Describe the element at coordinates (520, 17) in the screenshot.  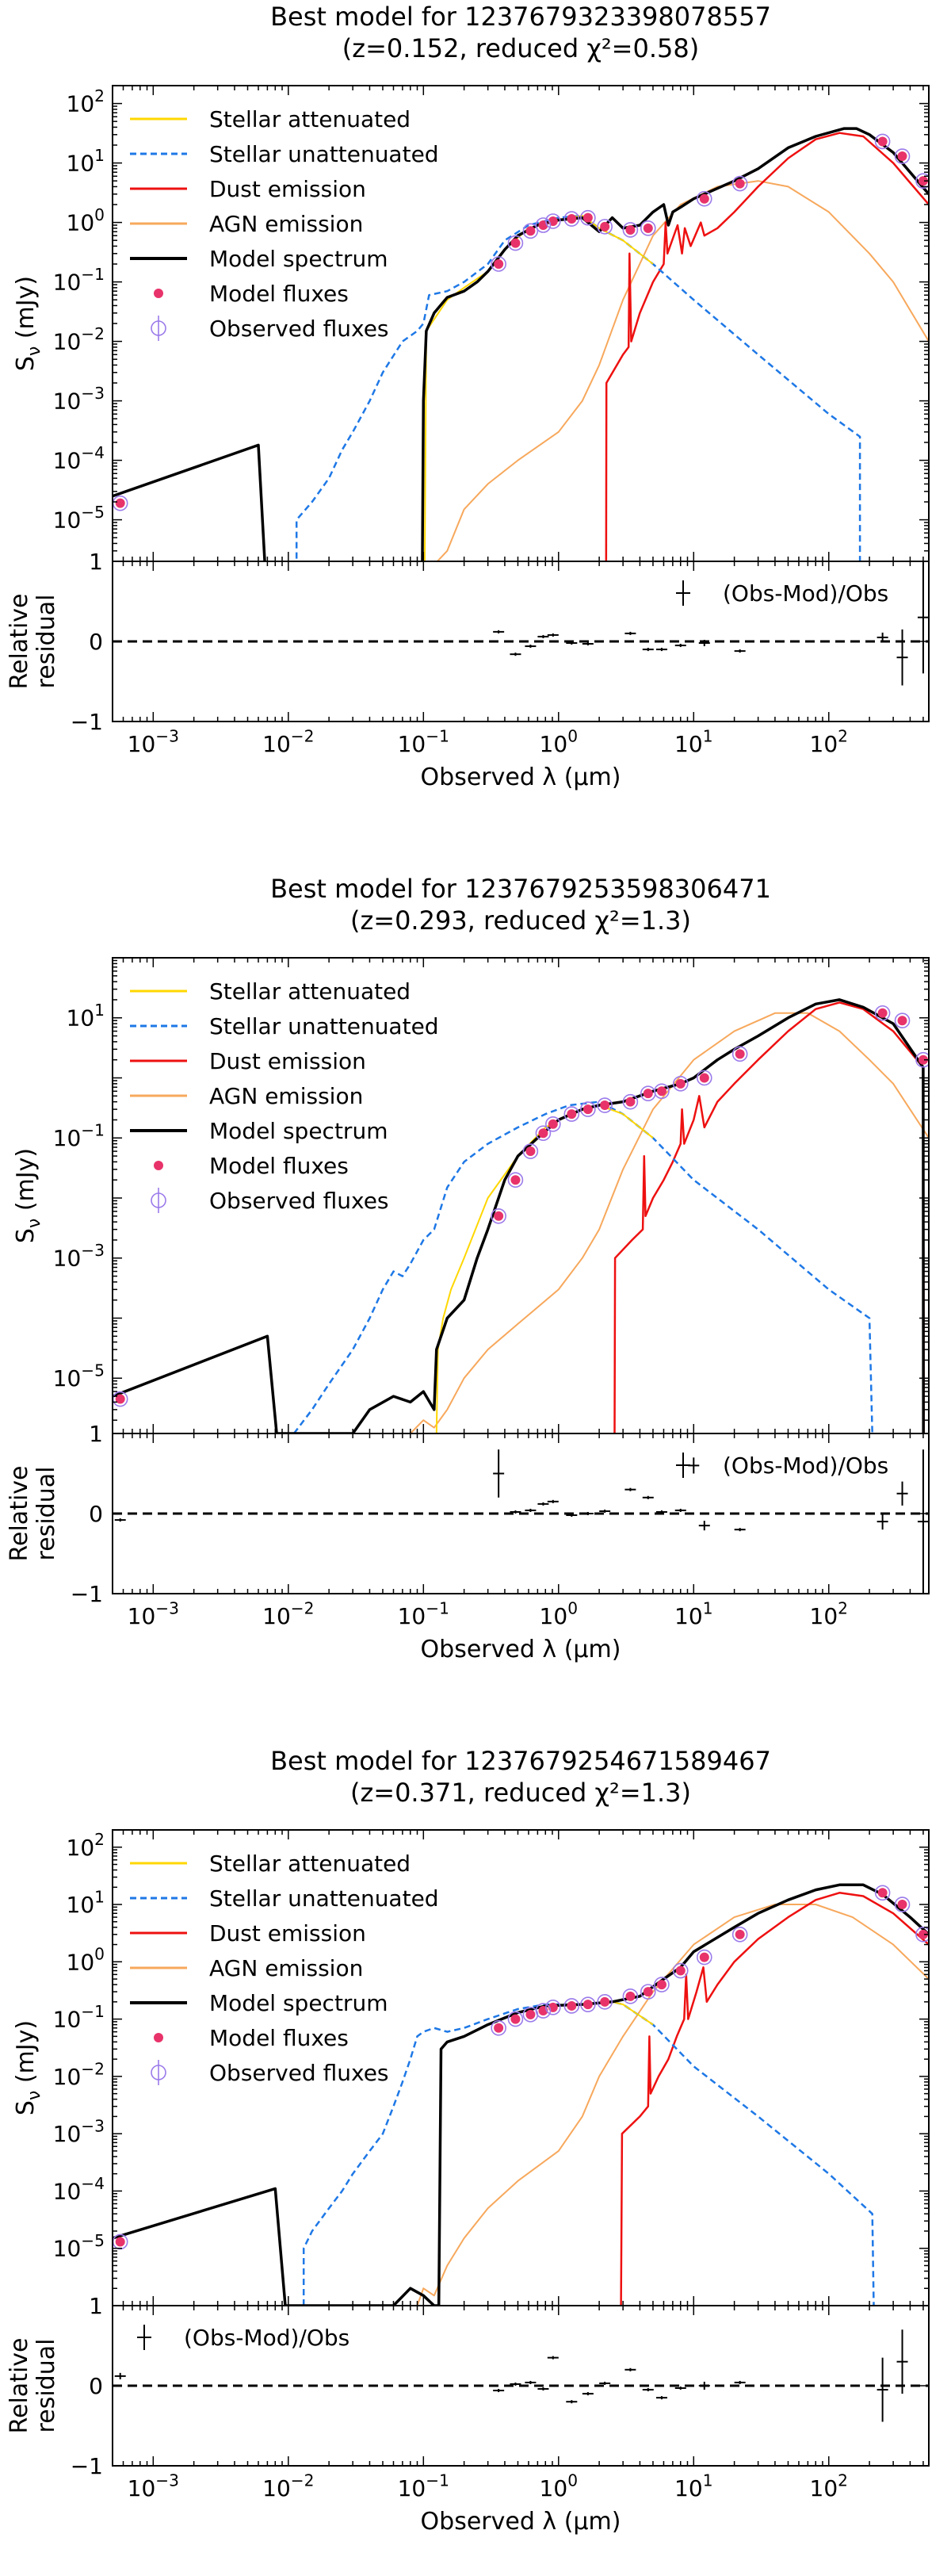
I see `chart-title: Best model for 1237679323398078557` at that location.